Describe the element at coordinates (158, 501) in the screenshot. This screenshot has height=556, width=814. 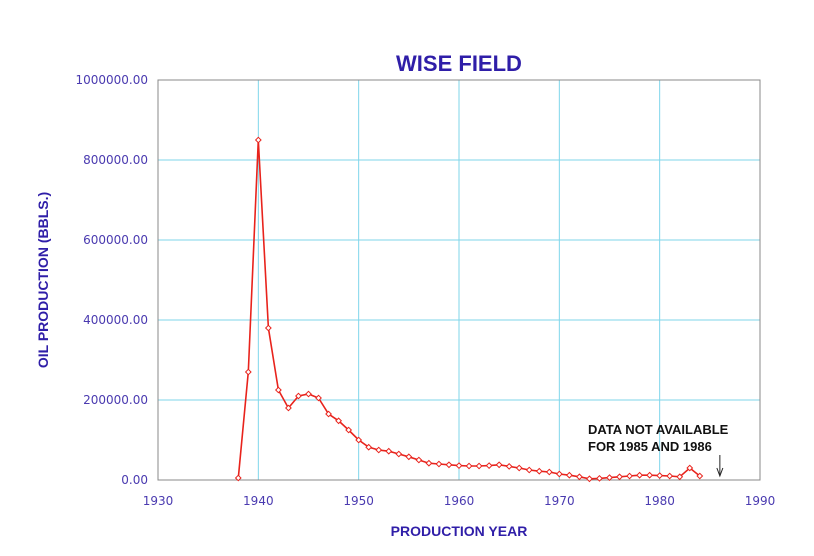
I see `x-tick-label: 1930` at that location.